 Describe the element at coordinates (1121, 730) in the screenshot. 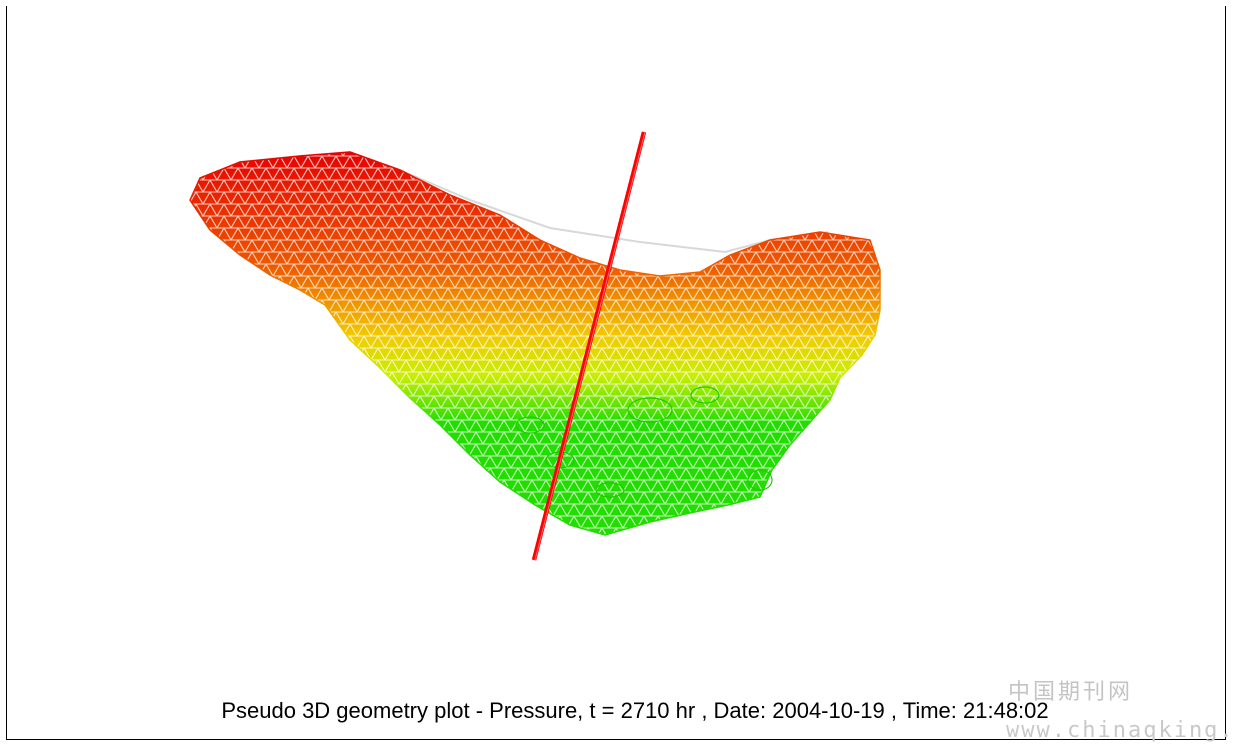

I see `watermark-url: www.chinaqking.com` at that location.